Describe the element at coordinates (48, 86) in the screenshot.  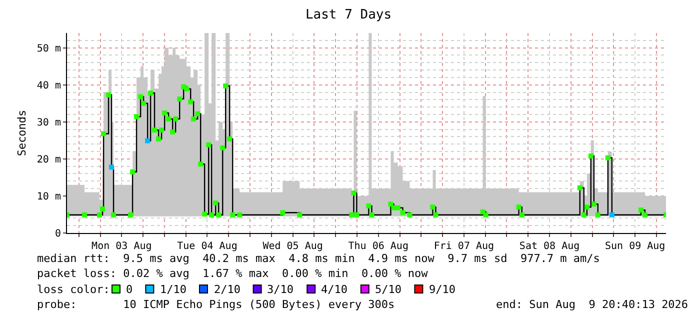
I see `y-tick-label: 40 m` at that location.